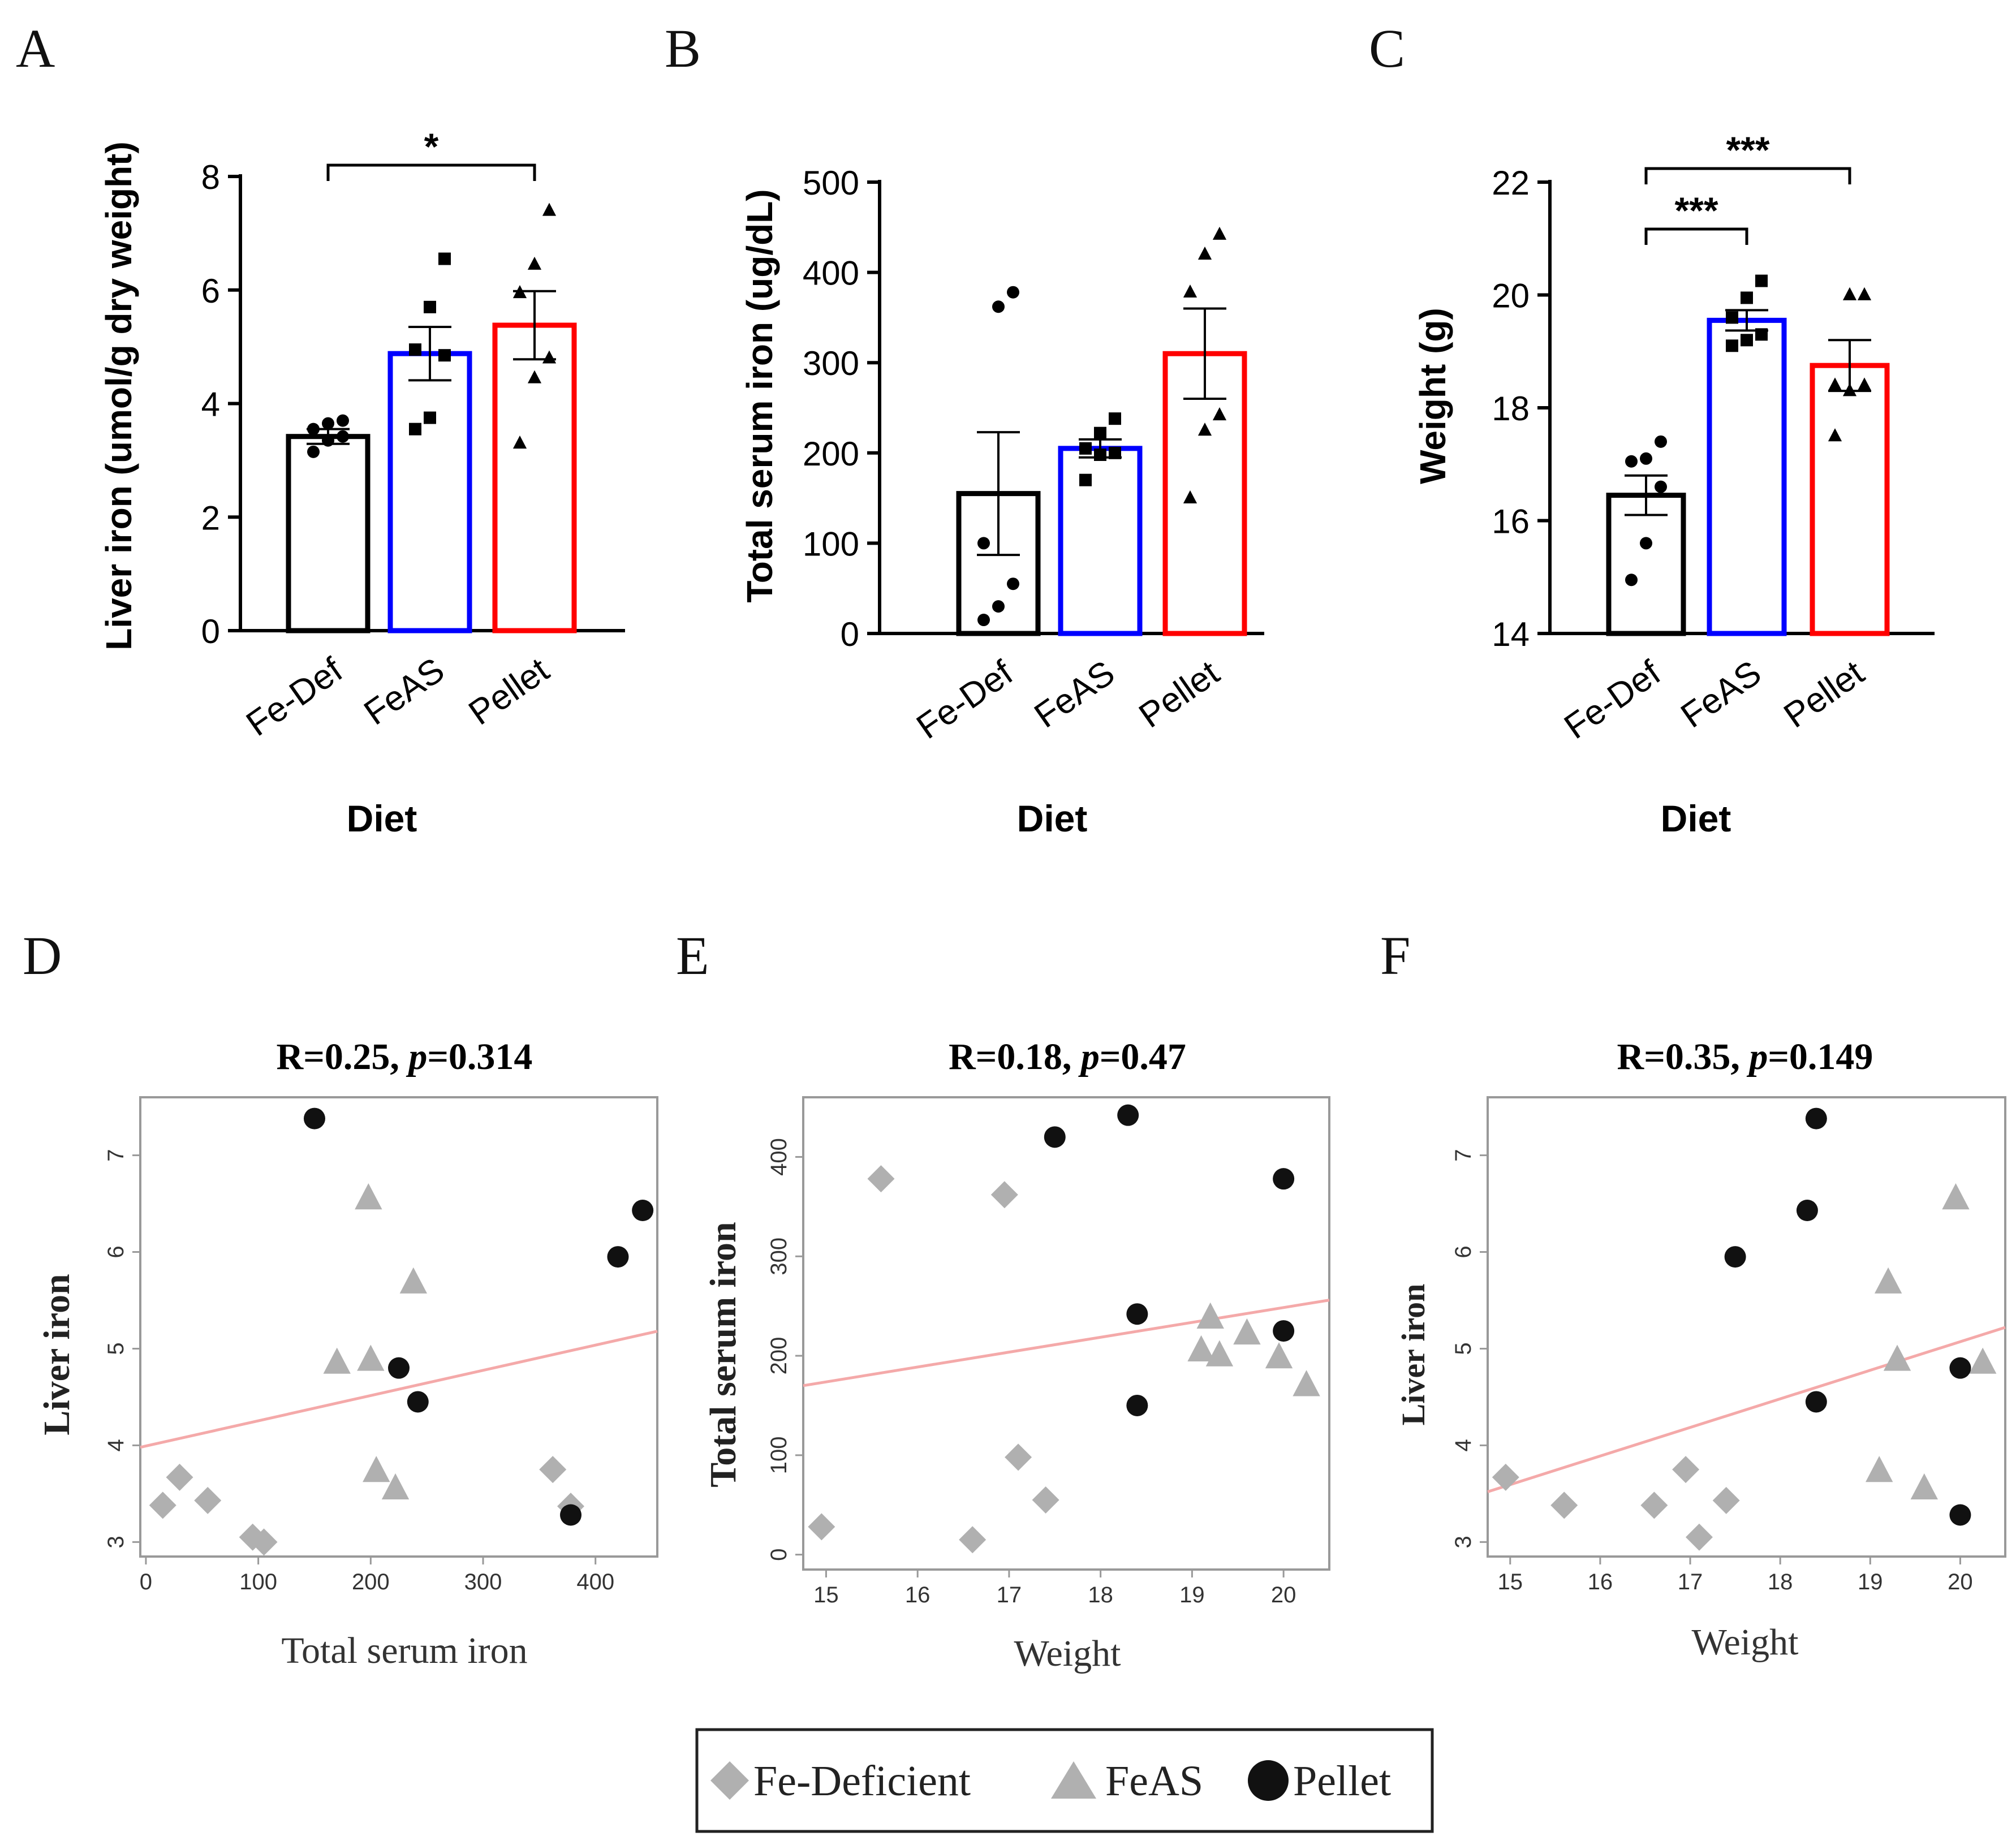 This screenshot has width=2016, height=1845. Describe the element at coordinates (965, 700) in the screenshot. I see `category-label: Fe-Def` at that location.